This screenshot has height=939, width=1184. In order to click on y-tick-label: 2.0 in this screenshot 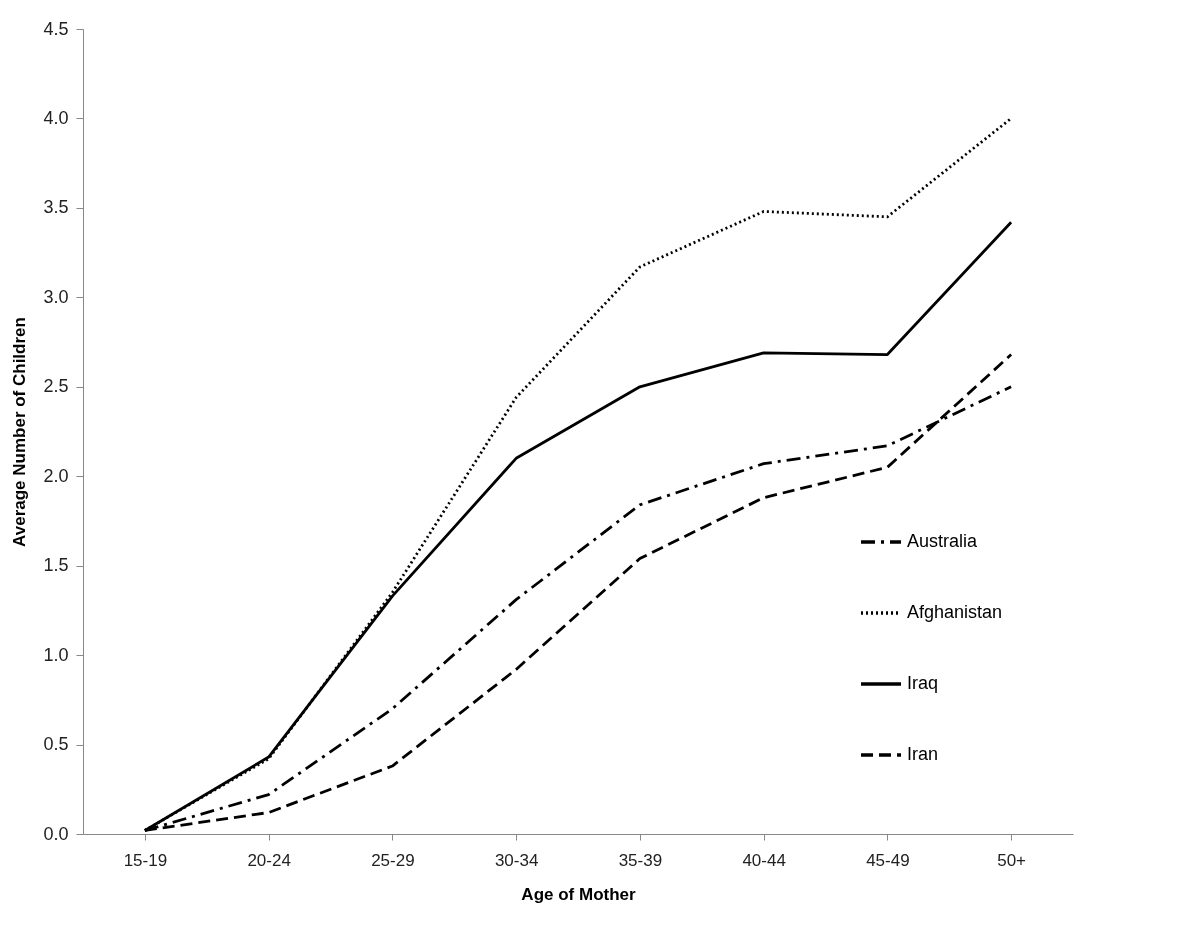, I will do `click(56, 475)`.